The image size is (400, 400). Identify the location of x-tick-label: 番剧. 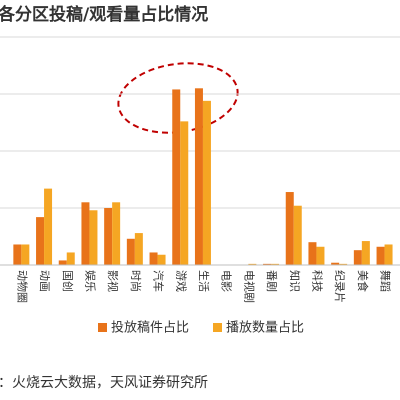
(271, 281).